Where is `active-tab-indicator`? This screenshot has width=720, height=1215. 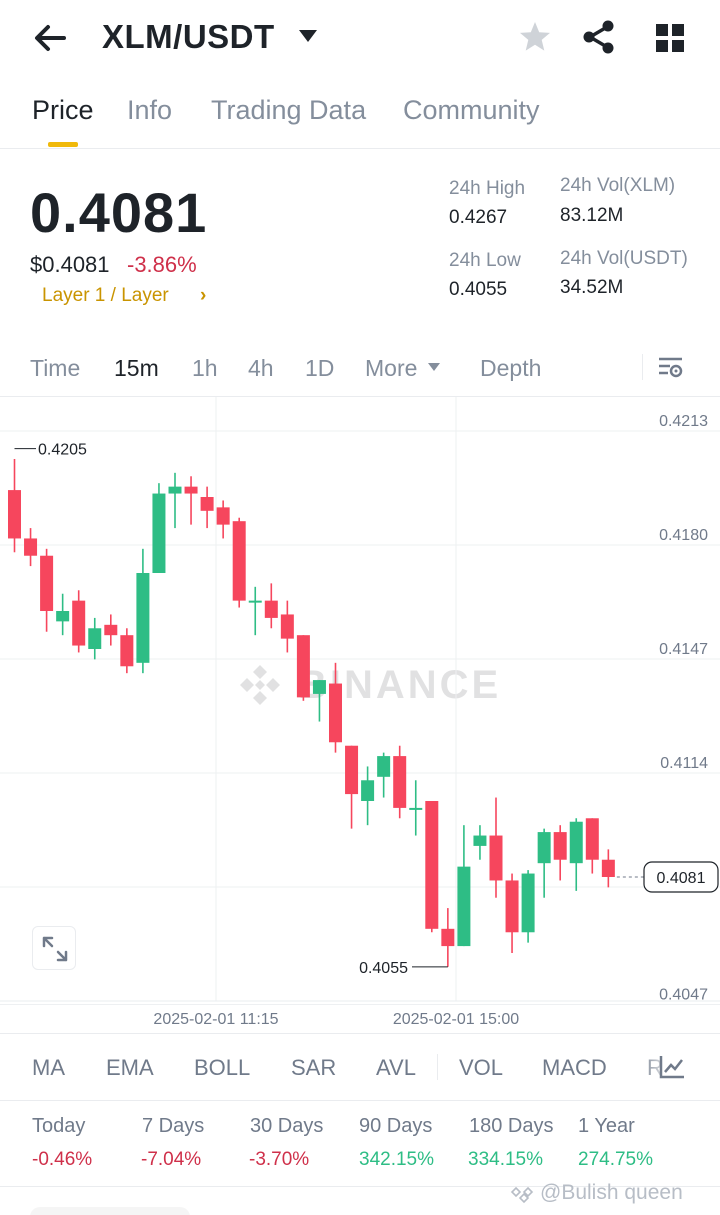
active-tab-indicator is located at coordinates (63, 144).